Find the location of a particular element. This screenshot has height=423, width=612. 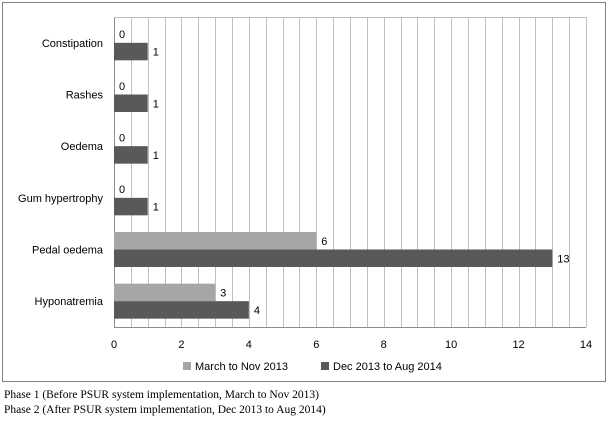

data-label: 3 is located at coordinates (223, 293).